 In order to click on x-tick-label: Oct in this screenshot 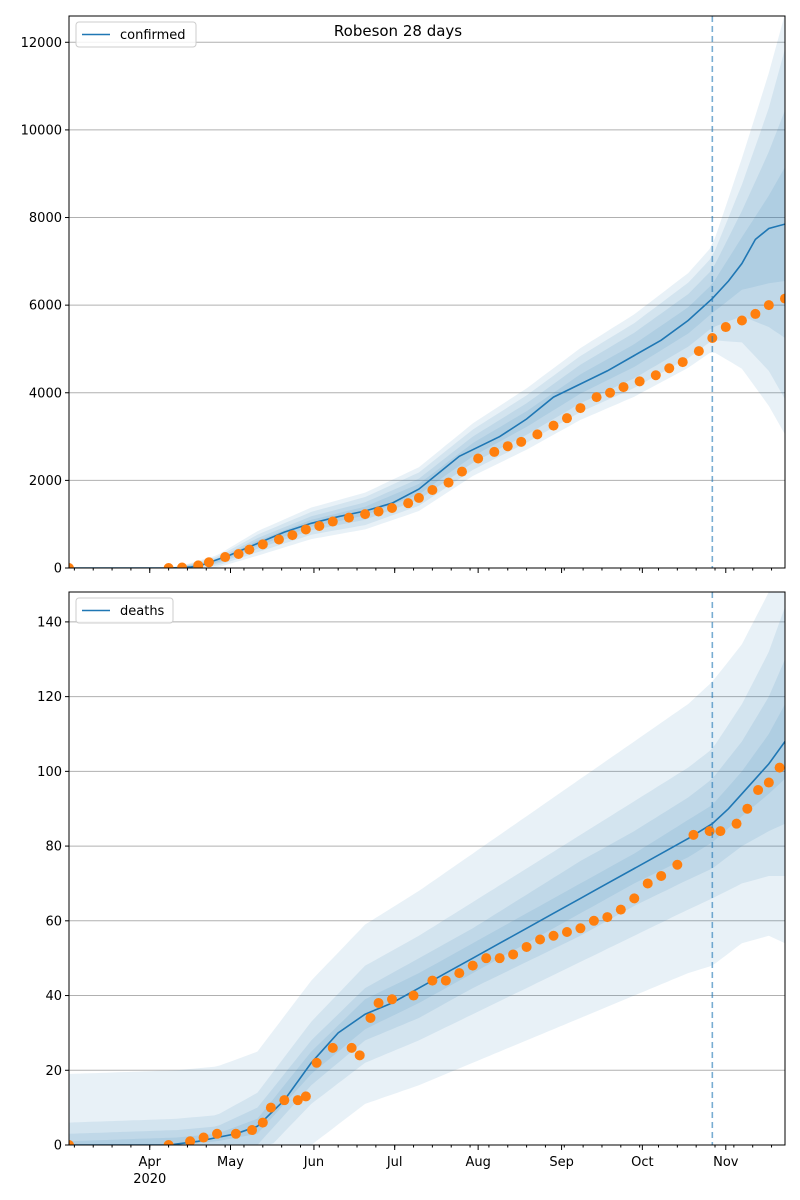, I will do `click(642, 1162)`.